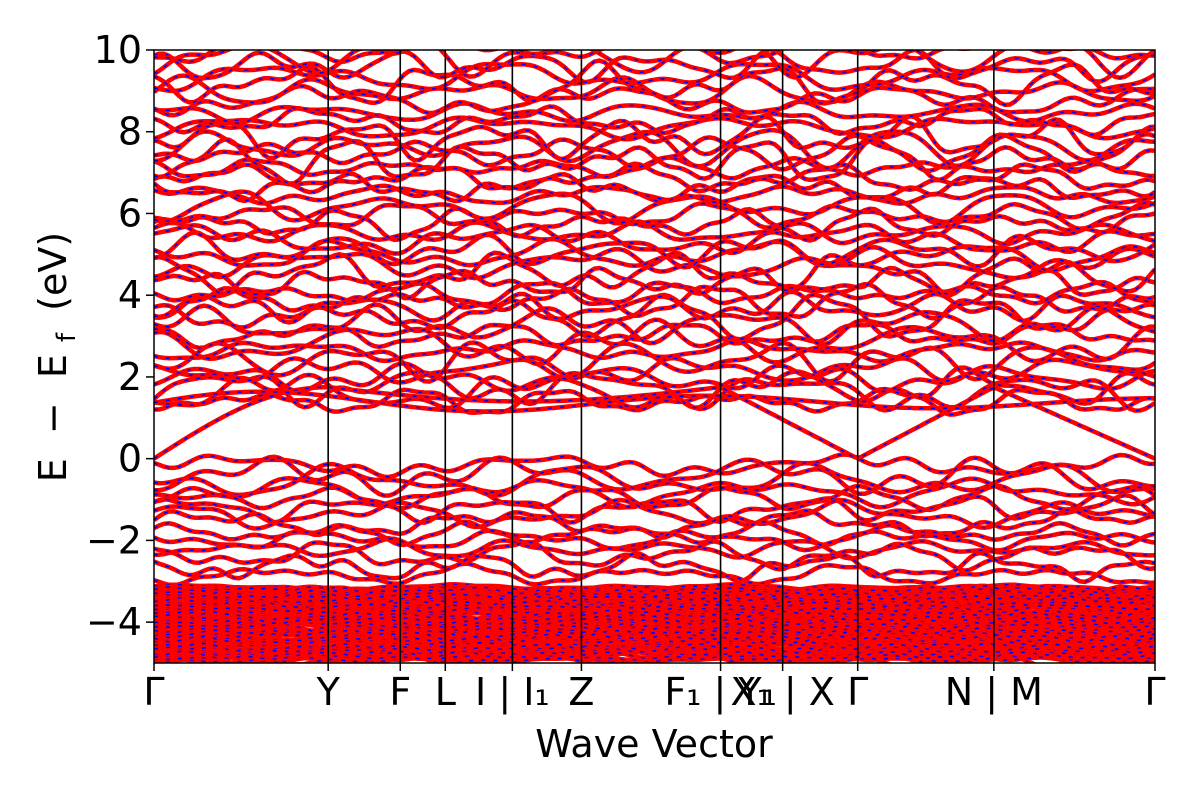 The height and width of the screenshot is (800, 1200). Describe the element at coordinates (512, 692) in the screenshot. I see `x-tick-label: I | I₁` at that location.